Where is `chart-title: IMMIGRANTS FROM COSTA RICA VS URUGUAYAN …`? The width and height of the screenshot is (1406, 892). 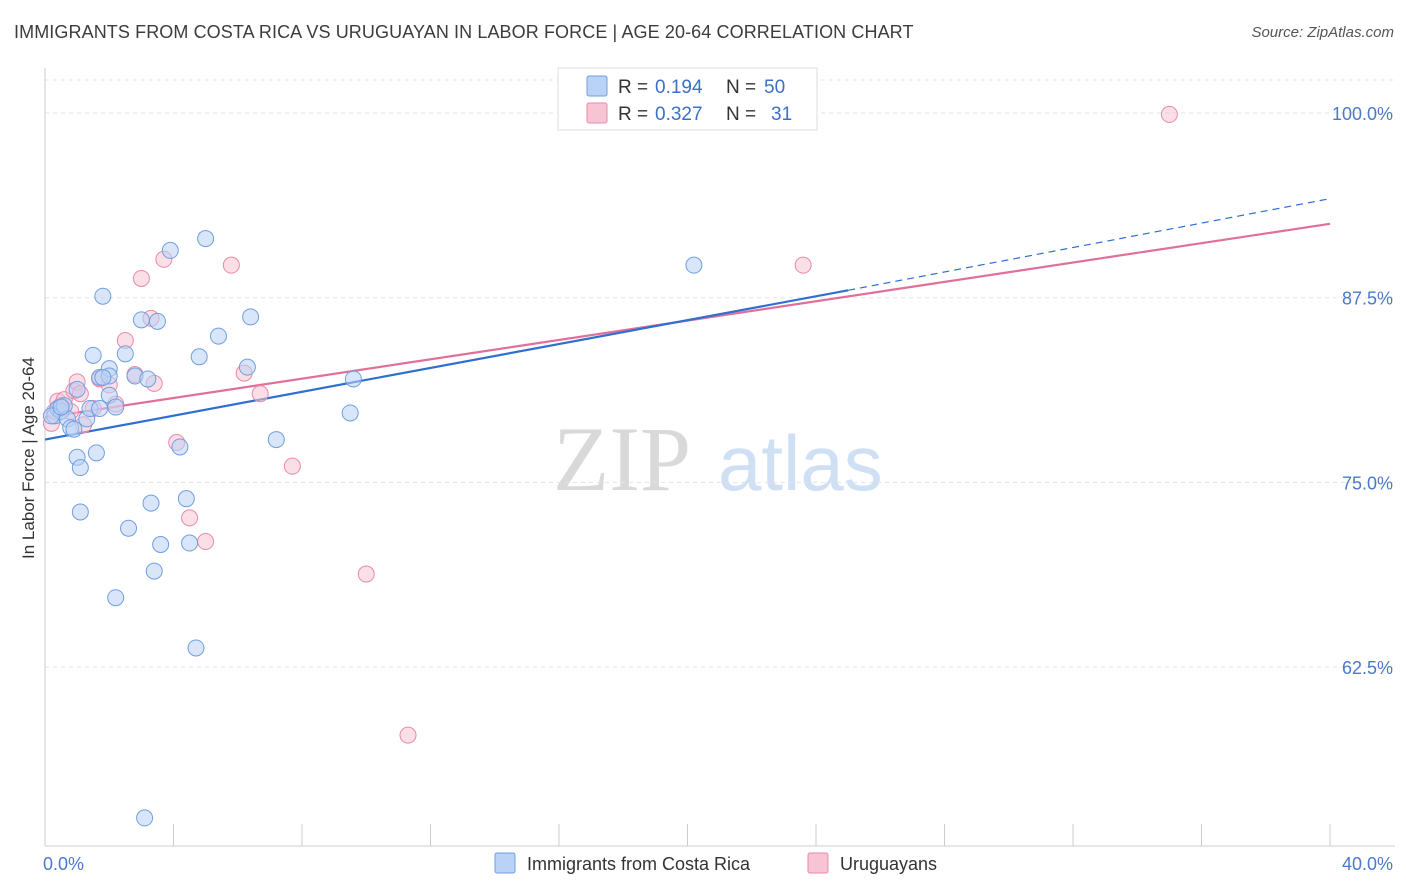
chart-title: IMMIGRANTS FROM COSTA RICA VS URUGUAYAN … is located at coordinates (464, 32).